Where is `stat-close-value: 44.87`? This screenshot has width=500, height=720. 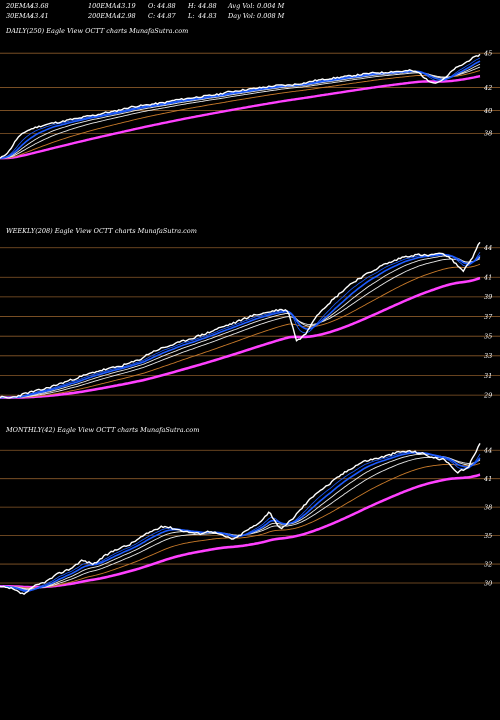 stat-close-value: 44.87 is located at coordinates (166, 16).